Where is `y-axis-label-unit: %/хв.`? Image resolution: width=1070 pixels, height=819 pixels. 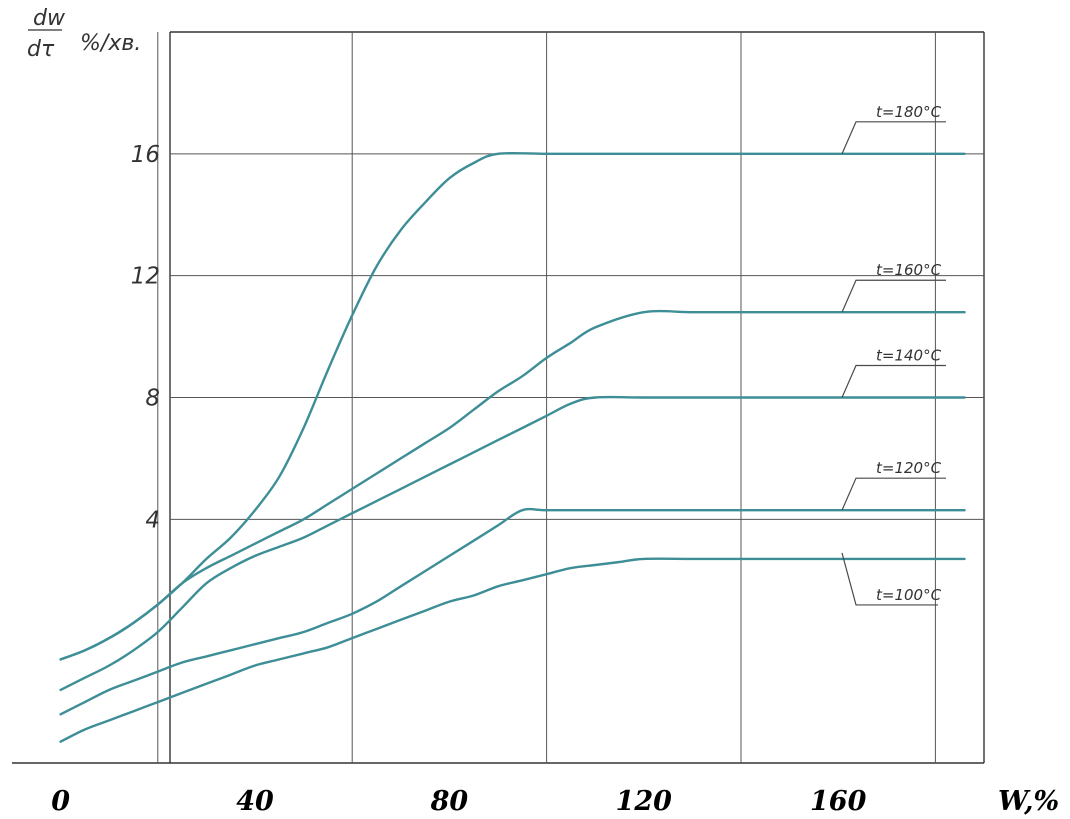 y-axis-label-unit: %/хв. is located at coordinates (110, 43).